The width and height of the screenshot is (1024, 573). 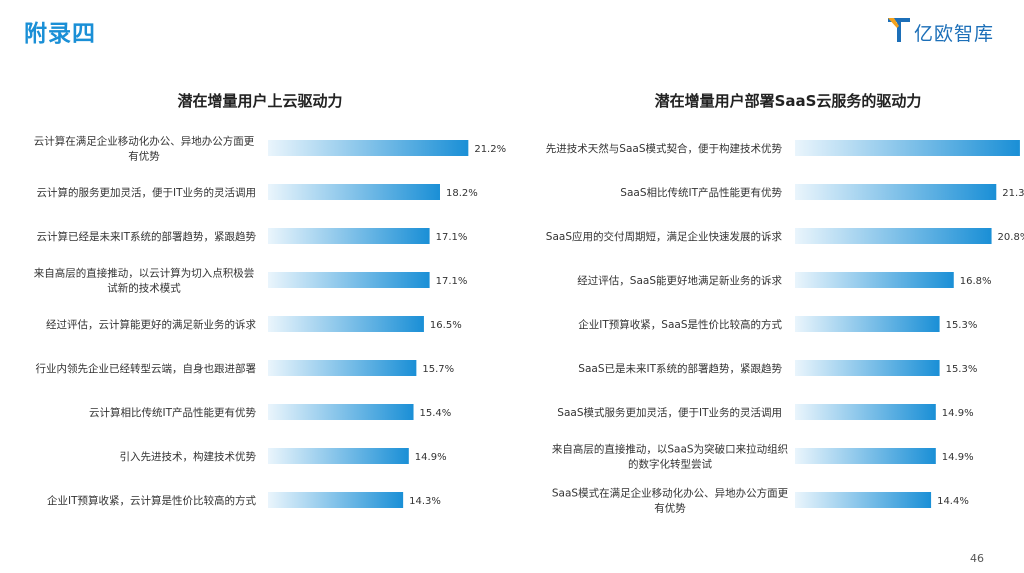 I want to click on left-category-label-0: 云计算在满足企业移动化办公、异地办公方面更有优势, so click(x=144, y=149).